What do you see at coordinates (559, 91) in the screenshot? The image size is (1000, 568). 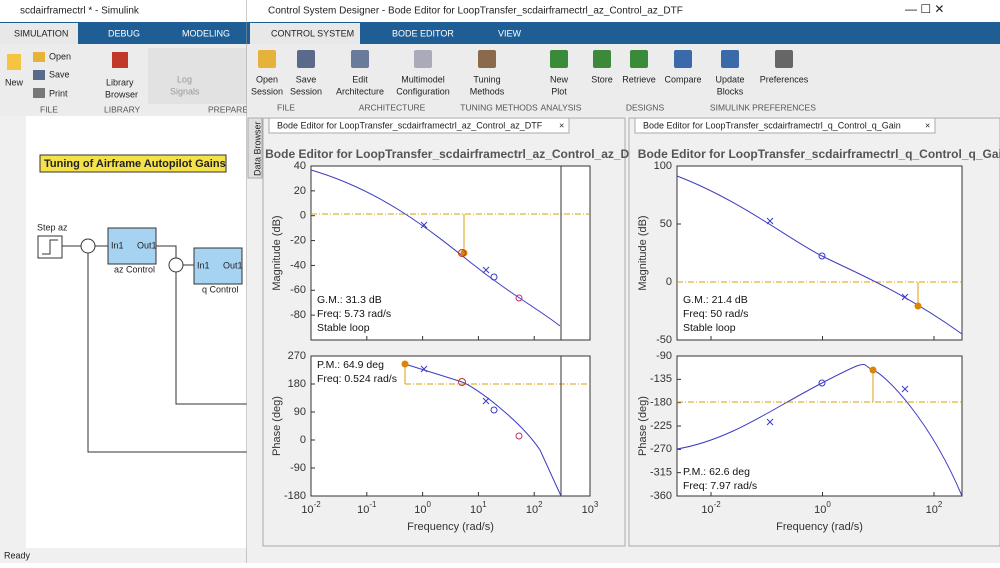 I see `button-label: Plot` at bounding box center [559, 91].